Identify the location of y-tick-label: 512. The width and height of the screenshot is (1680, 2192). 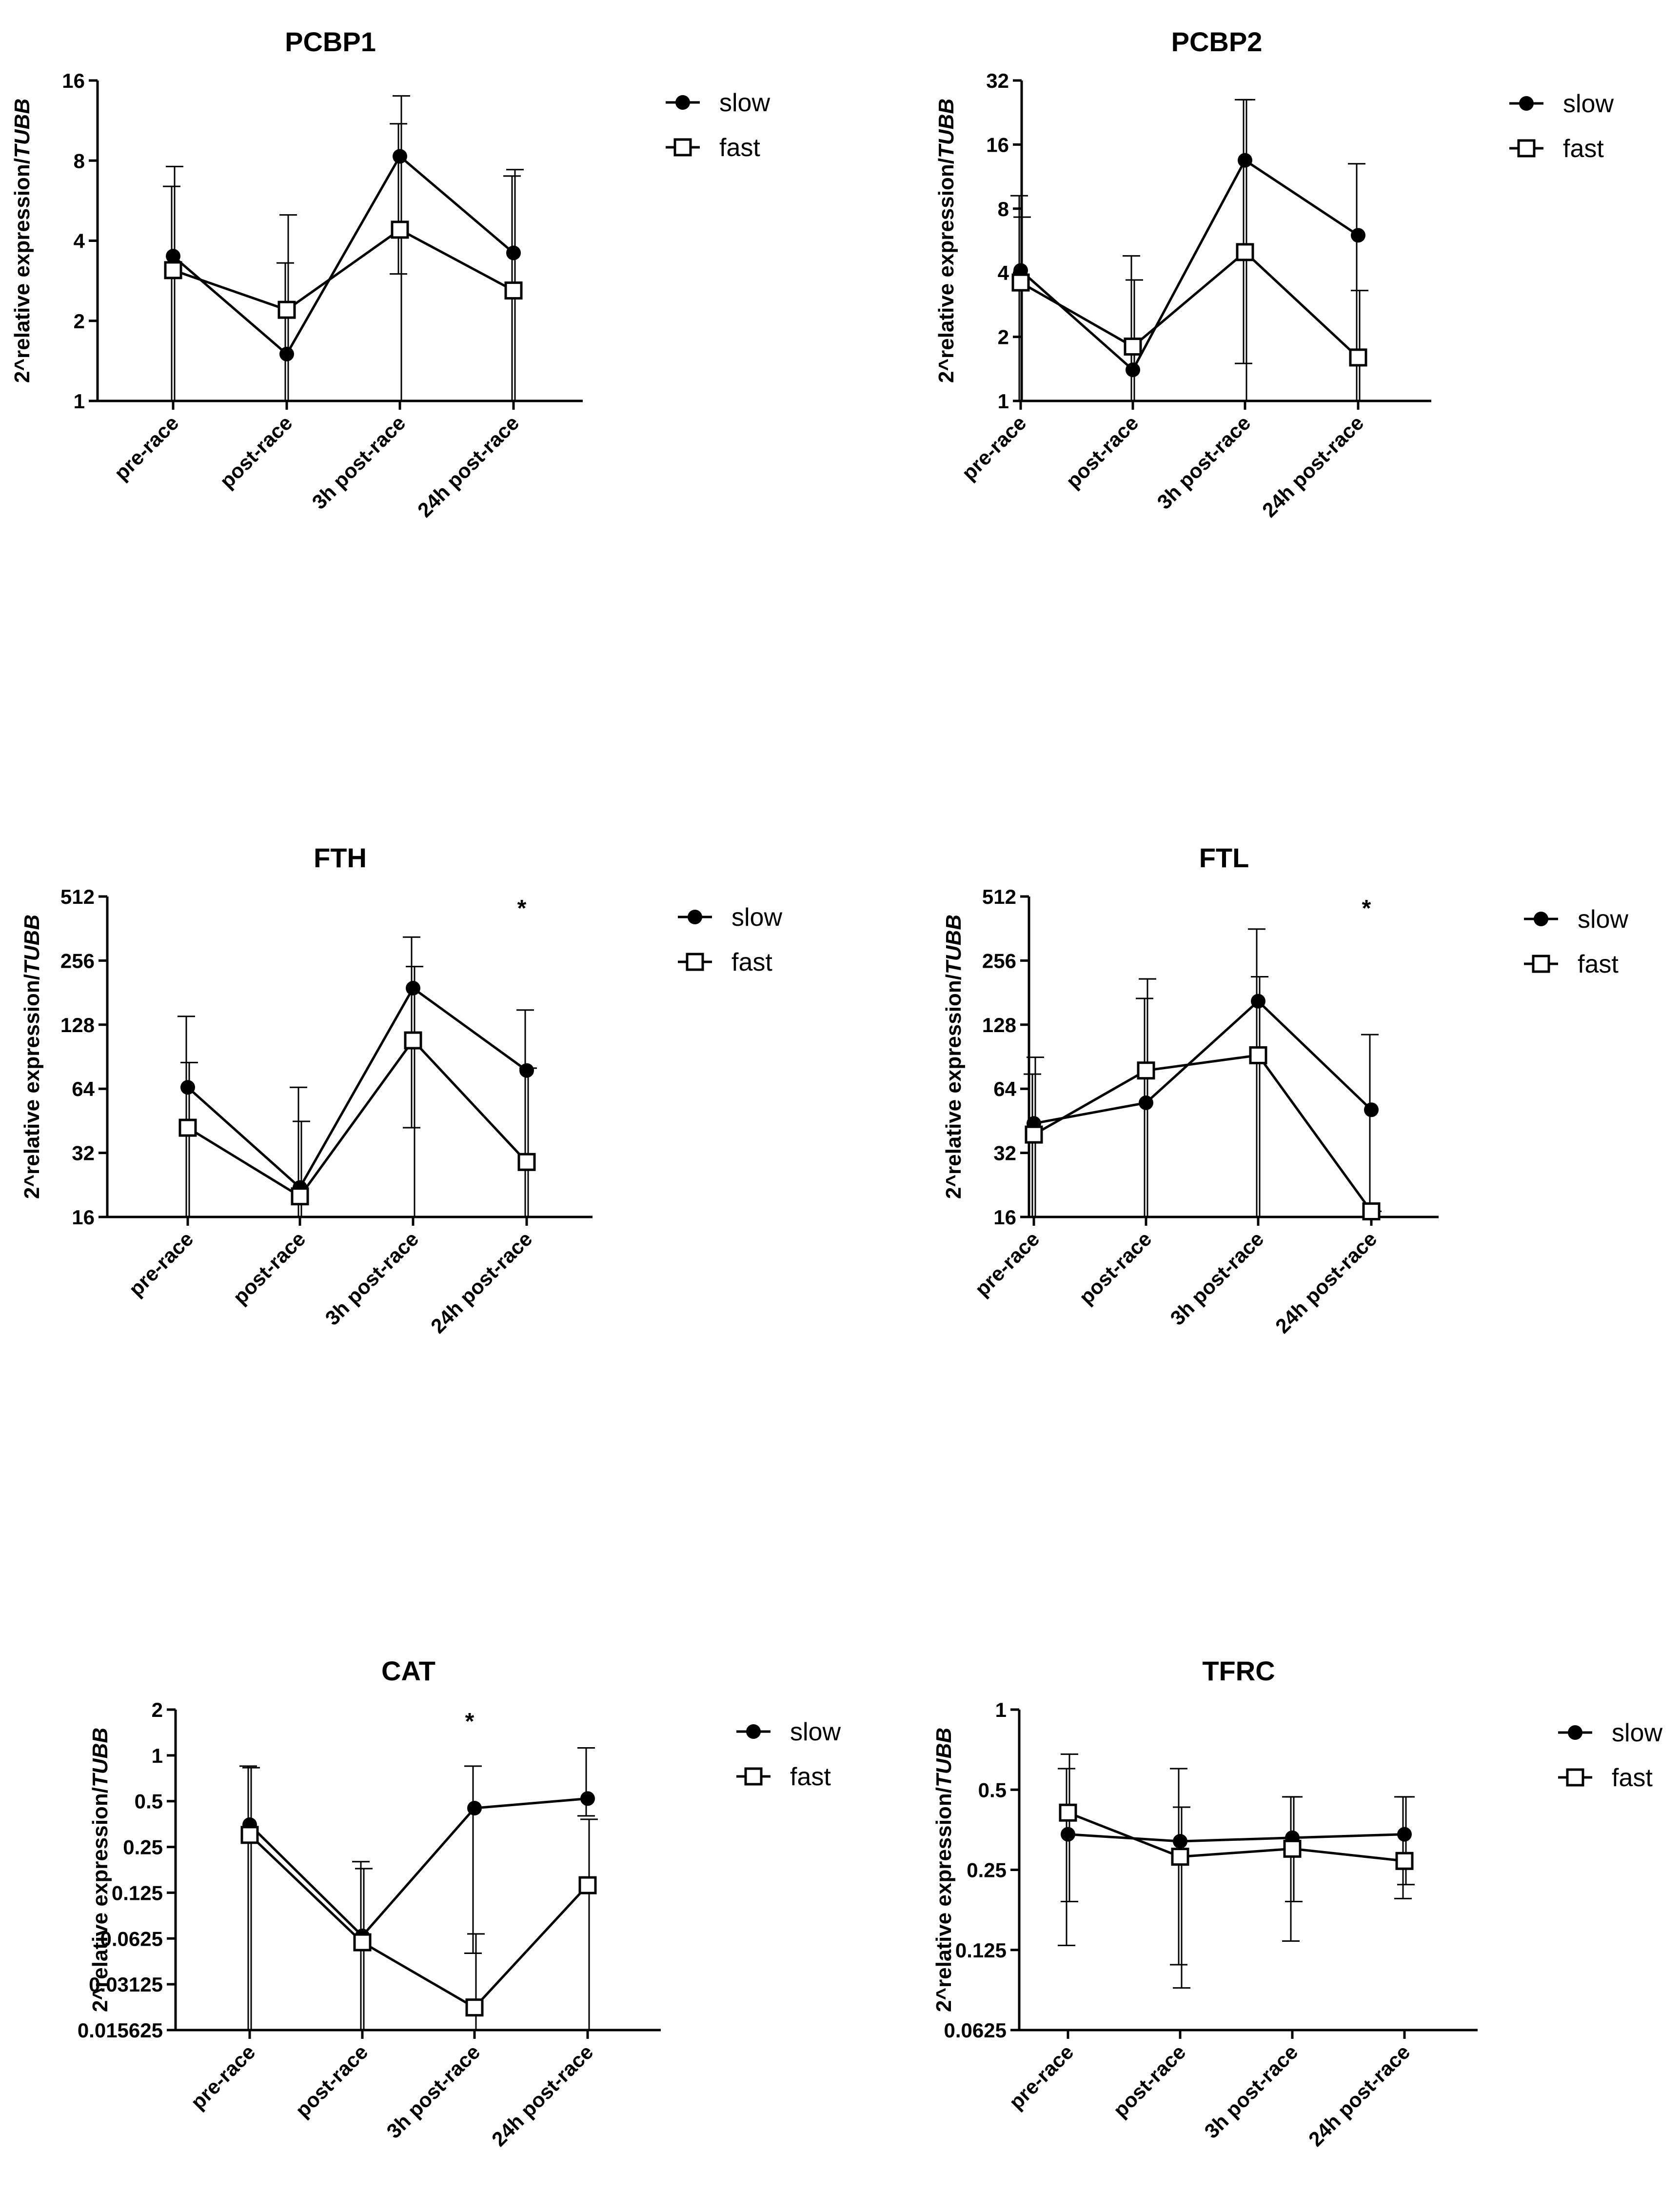
(78, 896).